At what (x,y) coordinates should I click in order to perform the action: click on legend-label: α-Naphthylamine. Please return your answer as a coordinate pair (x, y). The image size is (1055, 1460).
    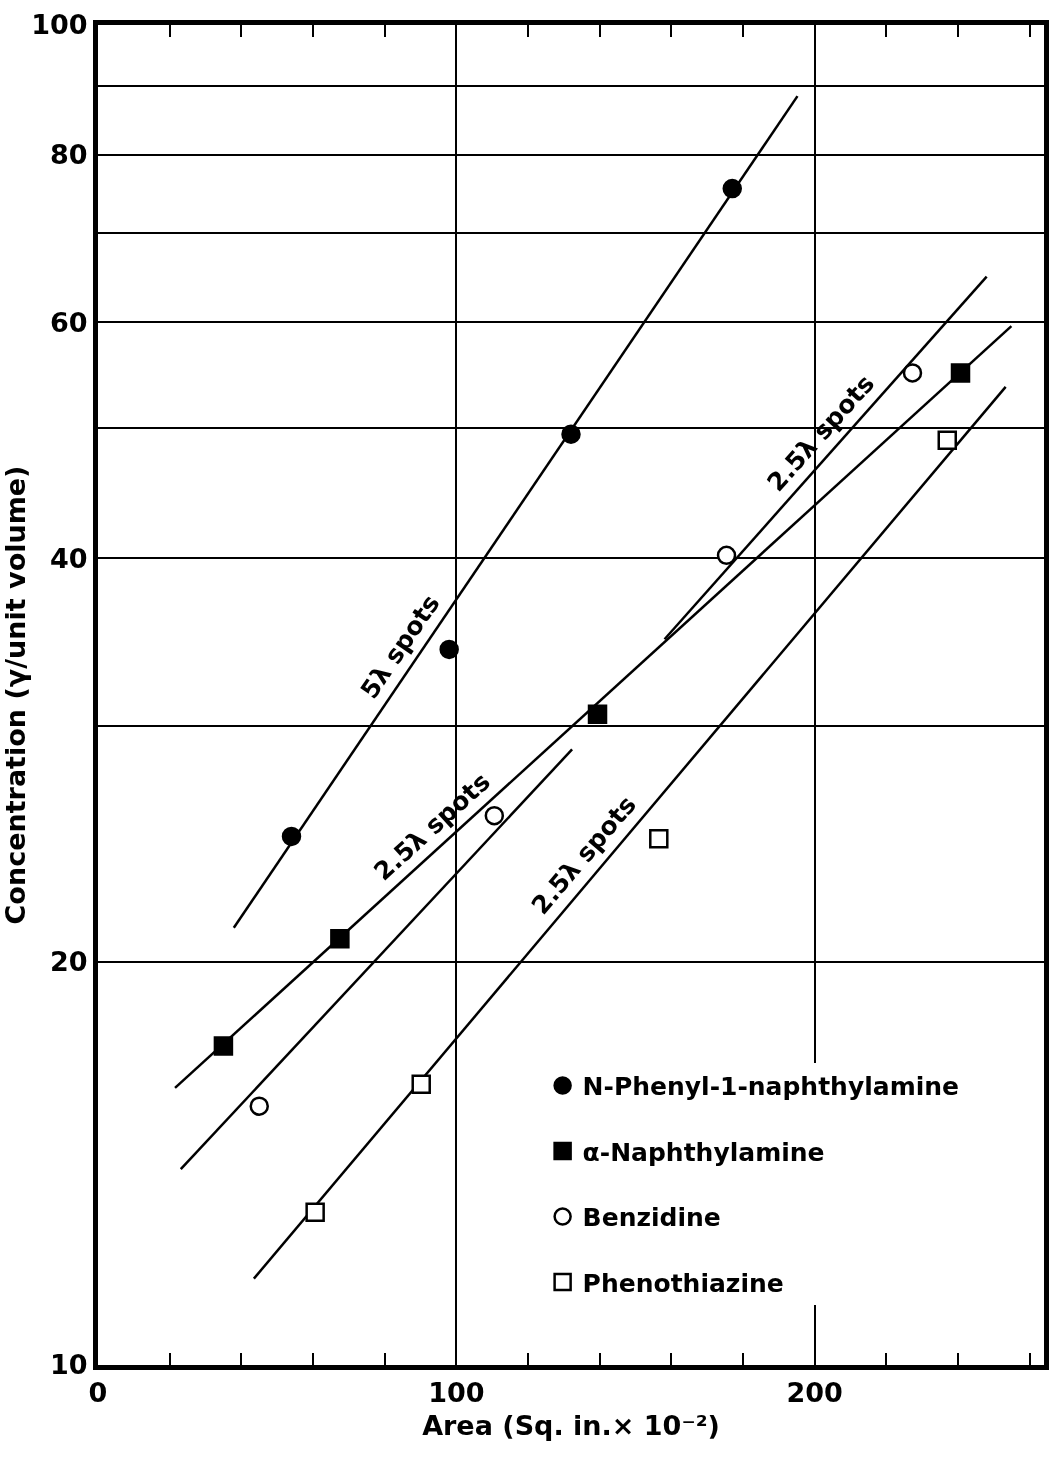
    Looking at the image, I should click on (703, 1152).